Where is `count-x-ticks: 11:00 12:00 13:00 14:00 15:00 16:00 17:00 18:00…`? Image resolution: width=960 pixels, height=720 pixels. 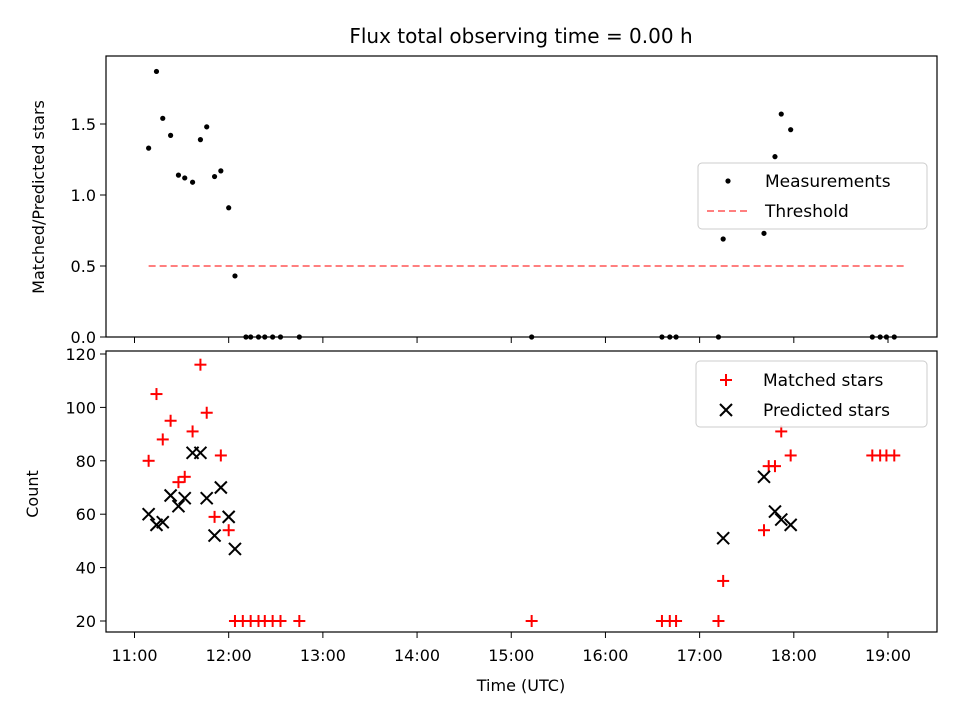
count-x-ticks: 11:00 12:00 13:00 14:00 15:00 16:00 17:00 18:00… is located at coordinates (511, 648).